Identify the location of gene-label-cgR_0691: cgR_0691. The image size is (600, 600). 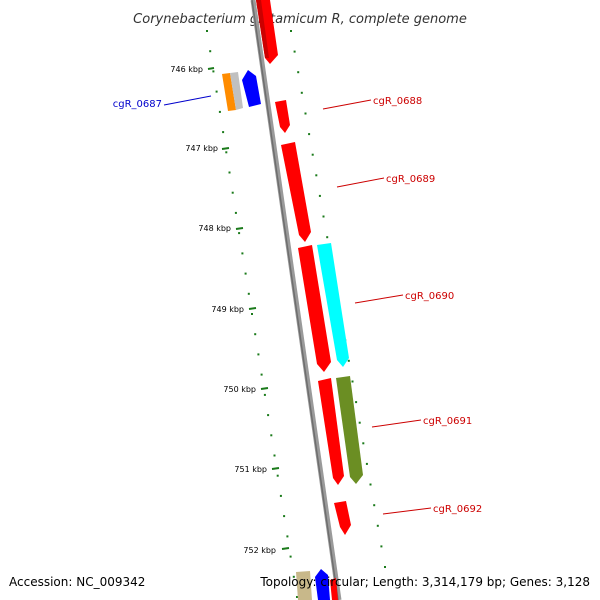
(447, 421).